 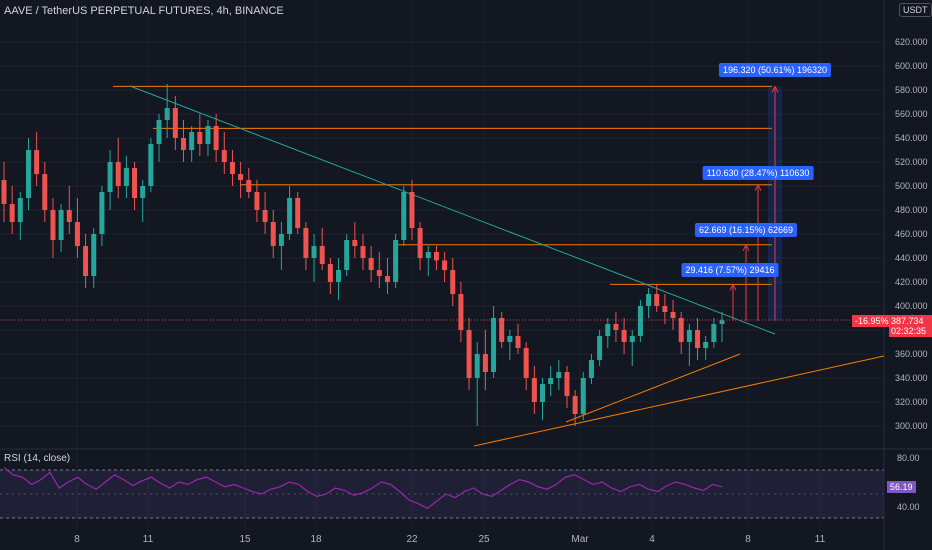 What do you see at coordinates (484, 539) in the screenshot?
I see `time-tick: 25` at bounding box center [484, 539].